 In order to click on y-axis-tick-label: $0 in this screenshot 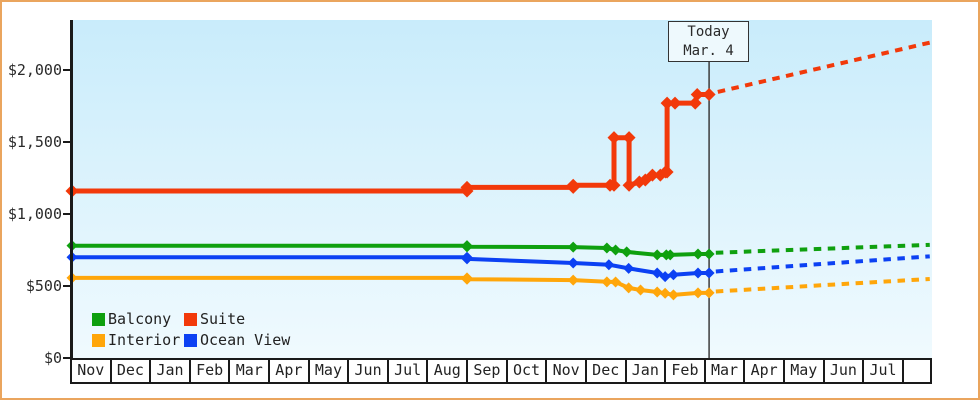, I will do `click(52, 358)`.